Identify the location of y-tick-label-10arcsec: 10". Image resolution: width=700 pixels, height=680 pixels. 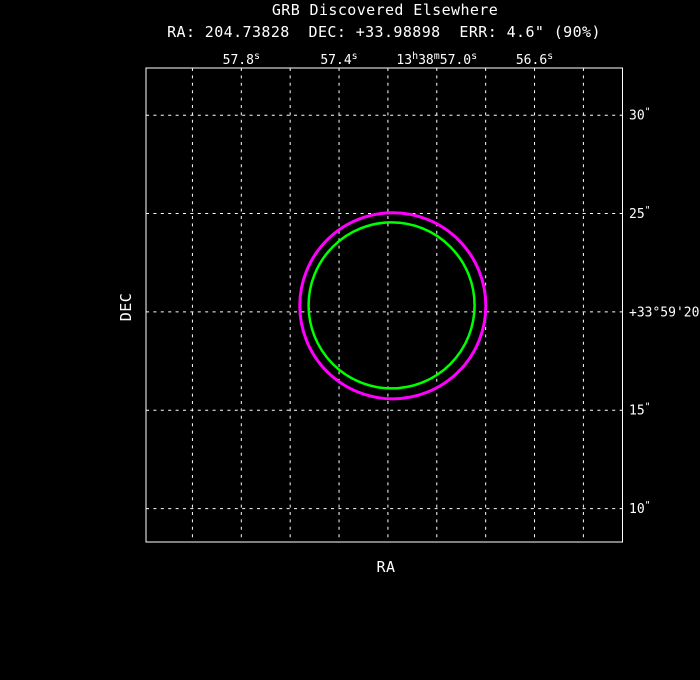
(640, 508).